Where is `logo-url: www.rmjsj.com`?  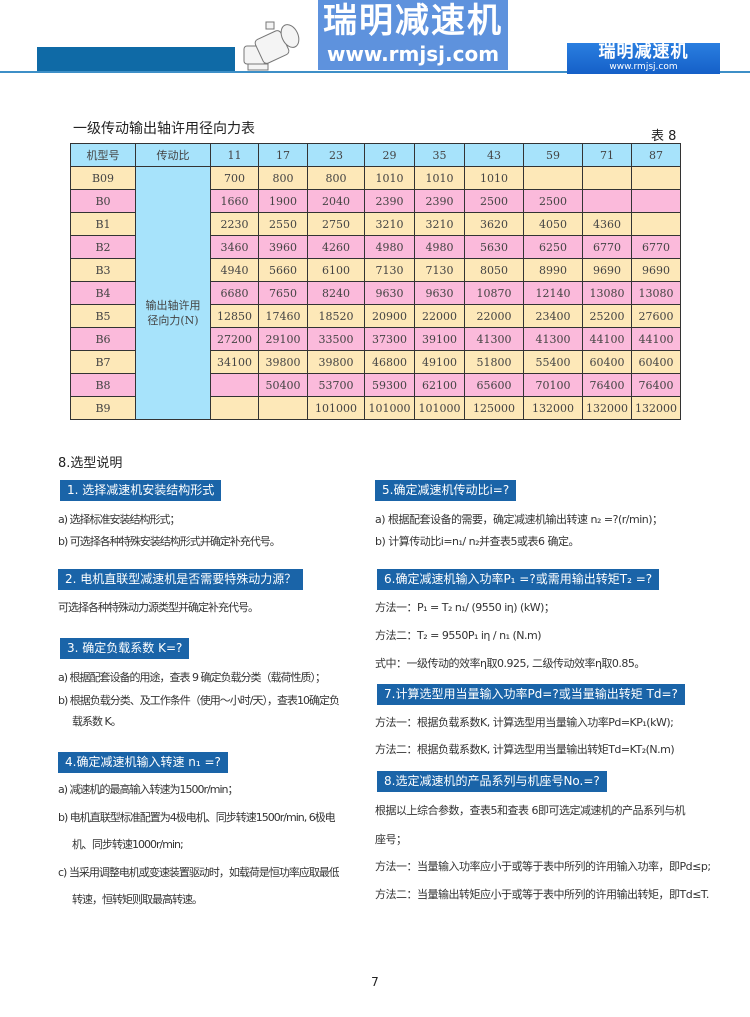
logo-url: www.rmjsj.com is located at coordinates (643, 67).